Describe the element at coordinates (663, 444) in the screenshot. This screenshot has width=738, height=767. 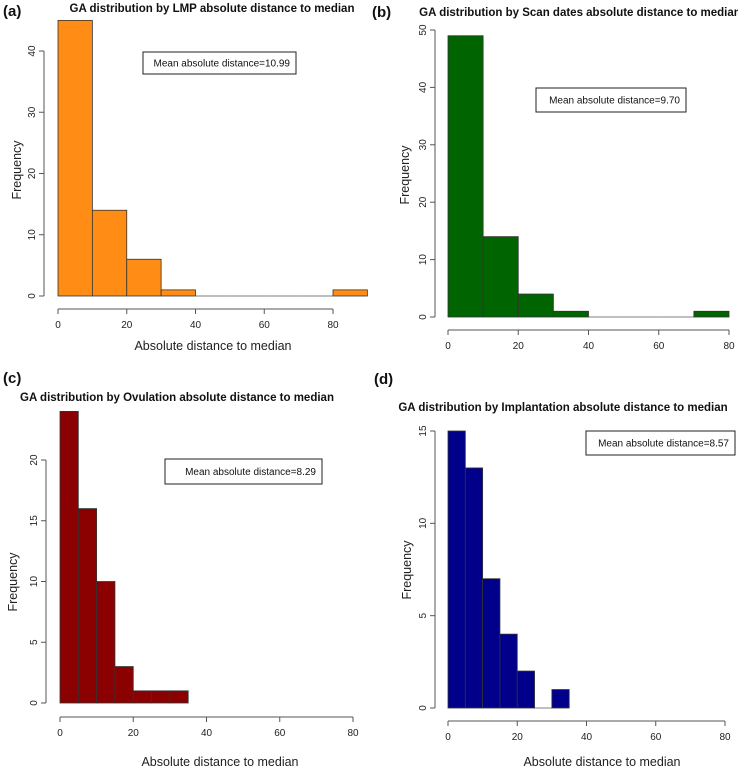
I see `legend-text: Mean absolute distance=8.57` at that location.